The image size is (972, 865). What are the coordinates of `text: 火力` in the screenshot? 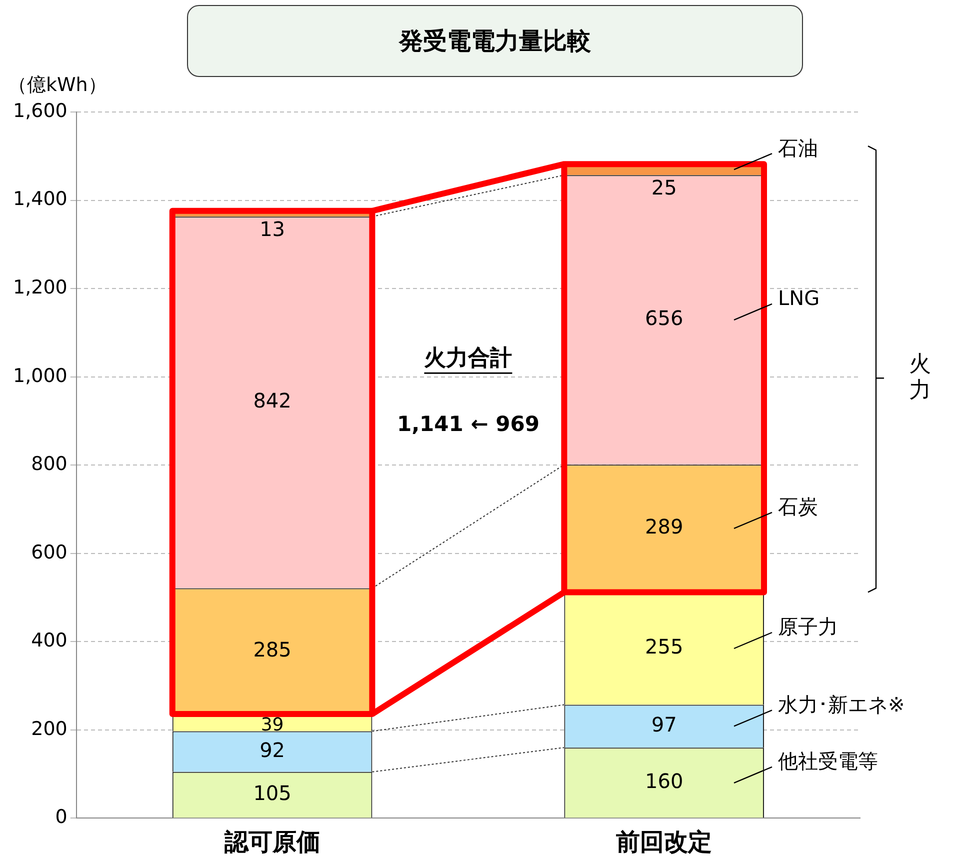 It's located at (920, 377).